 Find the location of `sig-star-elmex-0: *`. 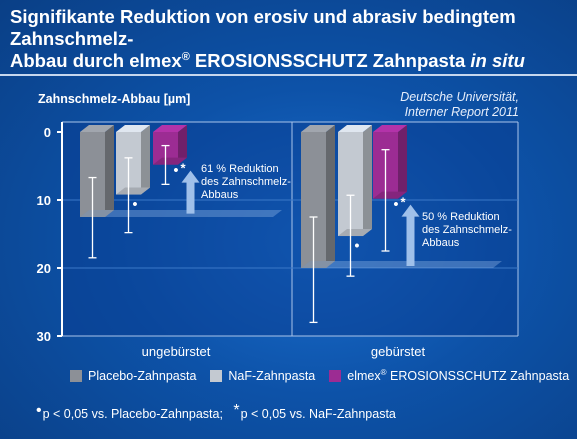

sig-star-elmex-0: * is located at coordinates (184, 168).